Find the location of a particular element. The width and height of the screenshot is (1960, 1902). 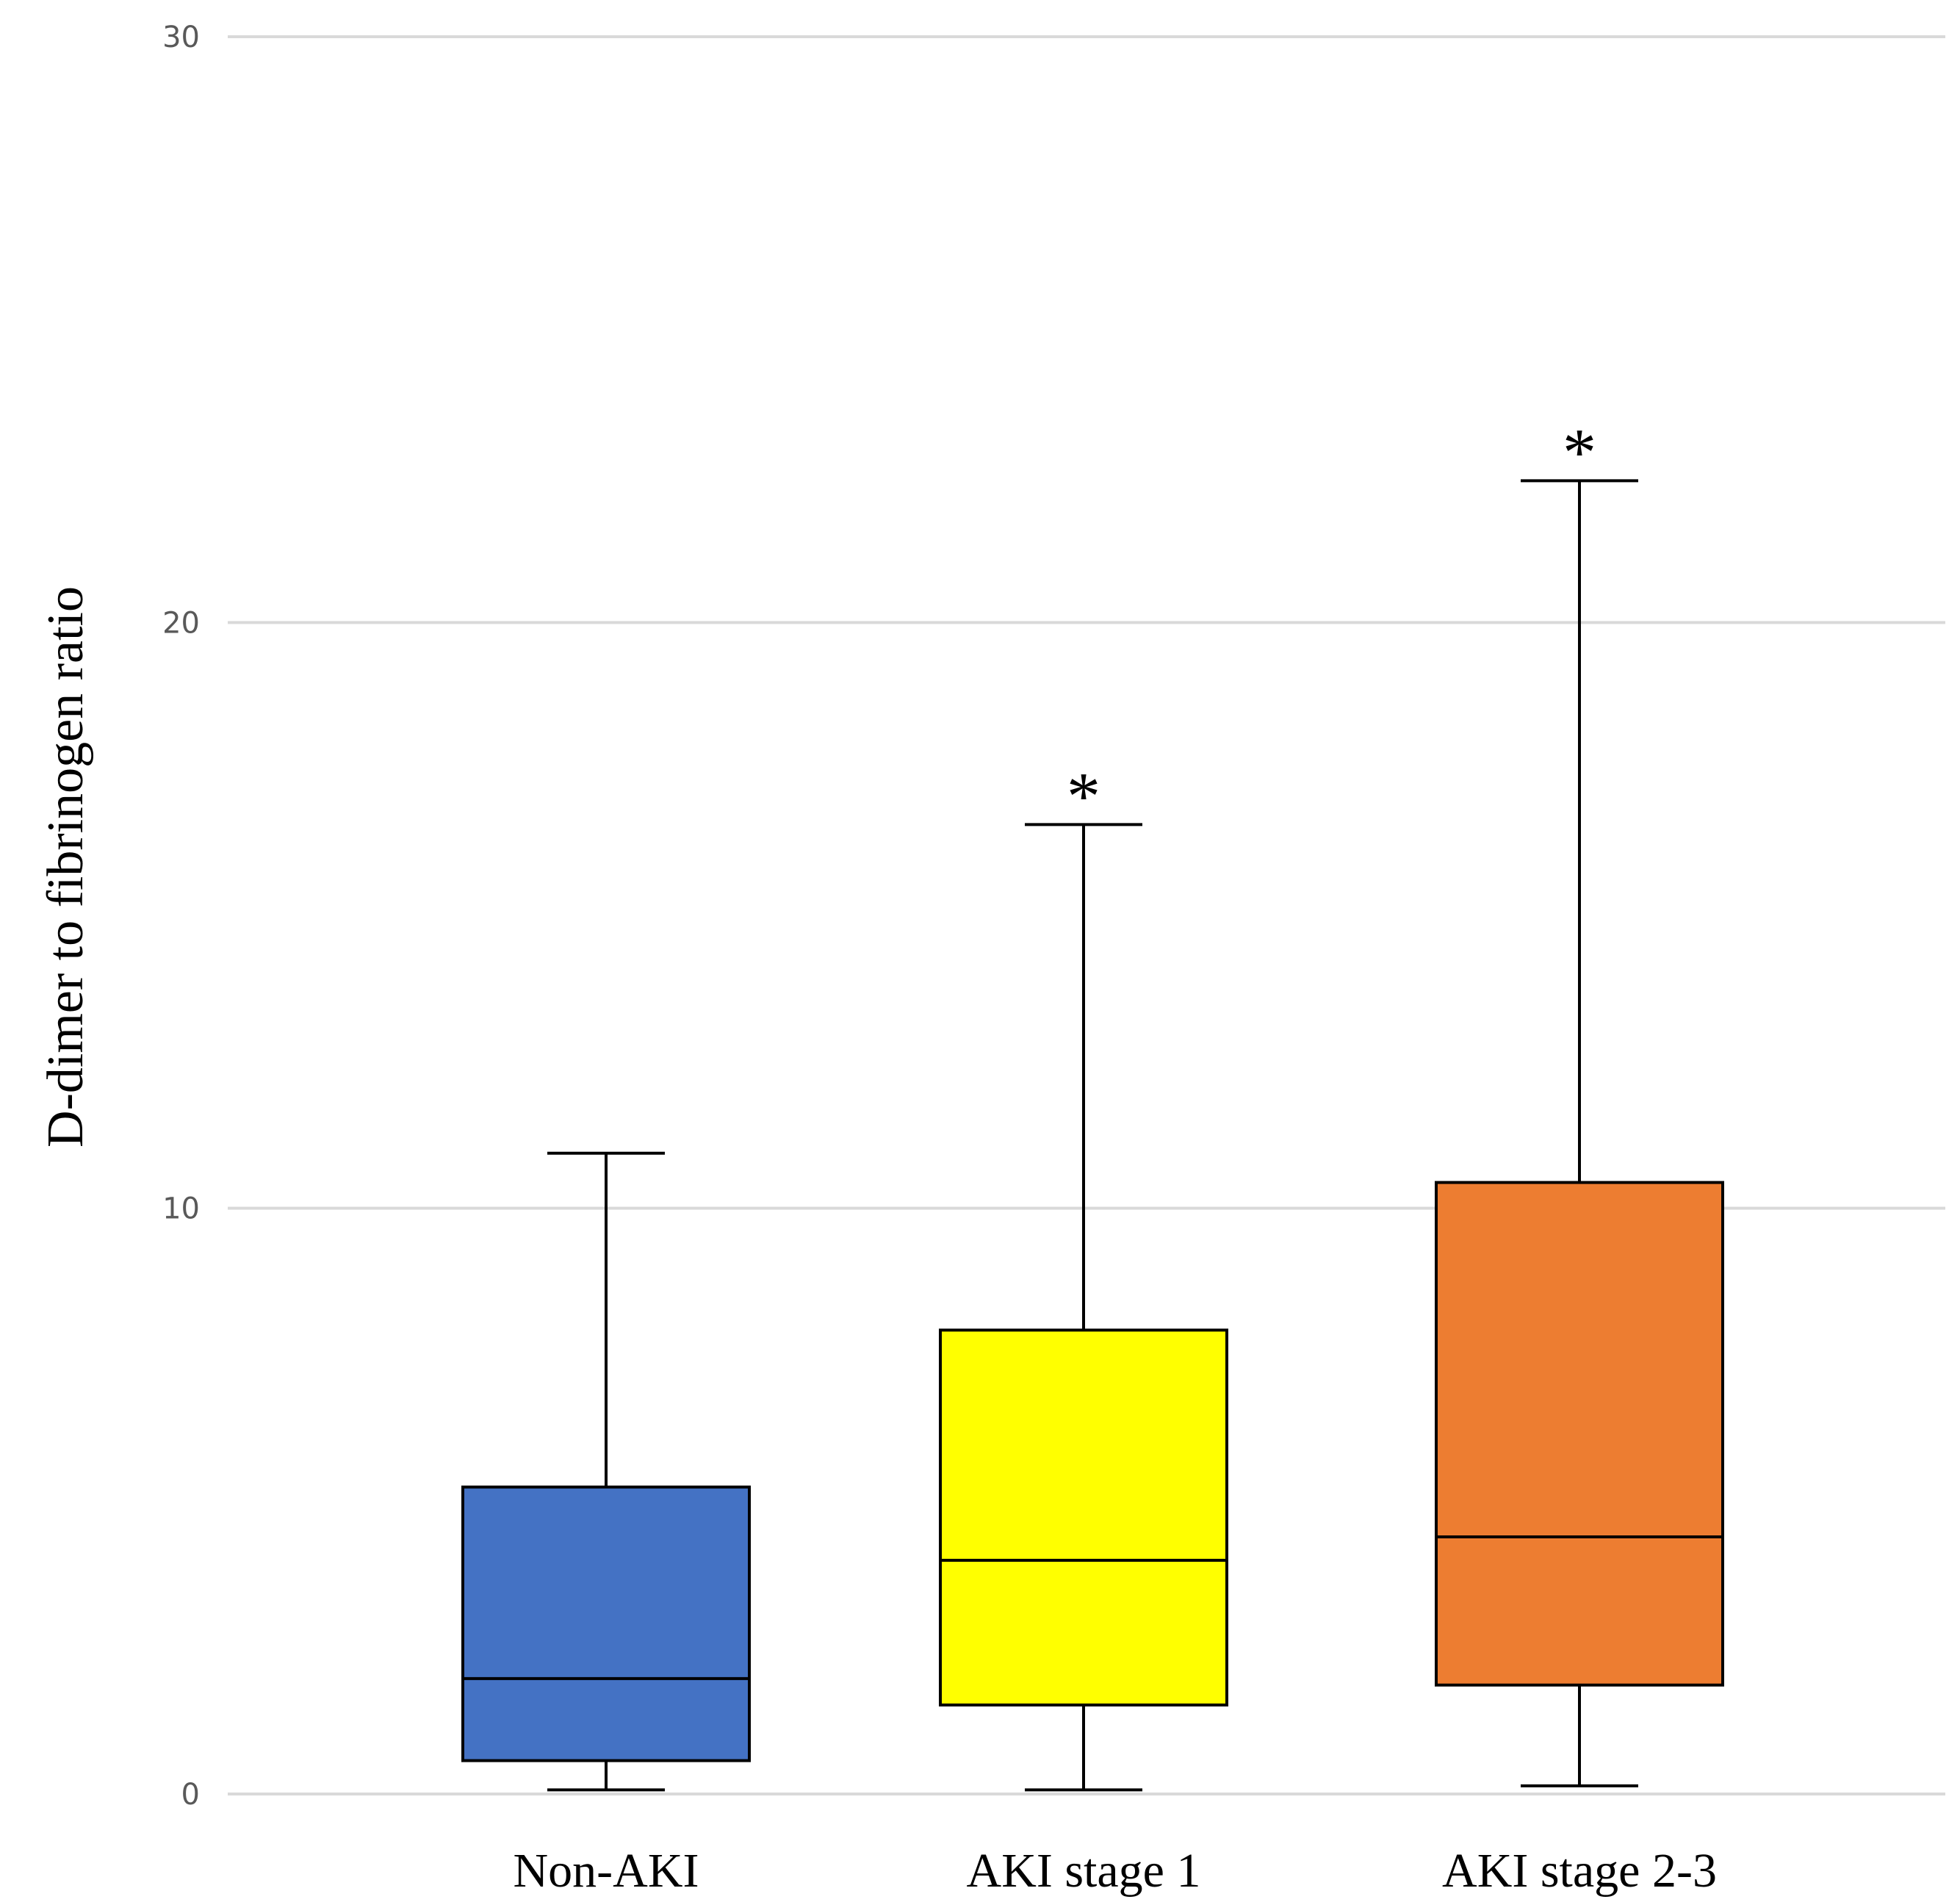

x-label-non-aki: Non-AKI is located at coordinates (606, 1871).